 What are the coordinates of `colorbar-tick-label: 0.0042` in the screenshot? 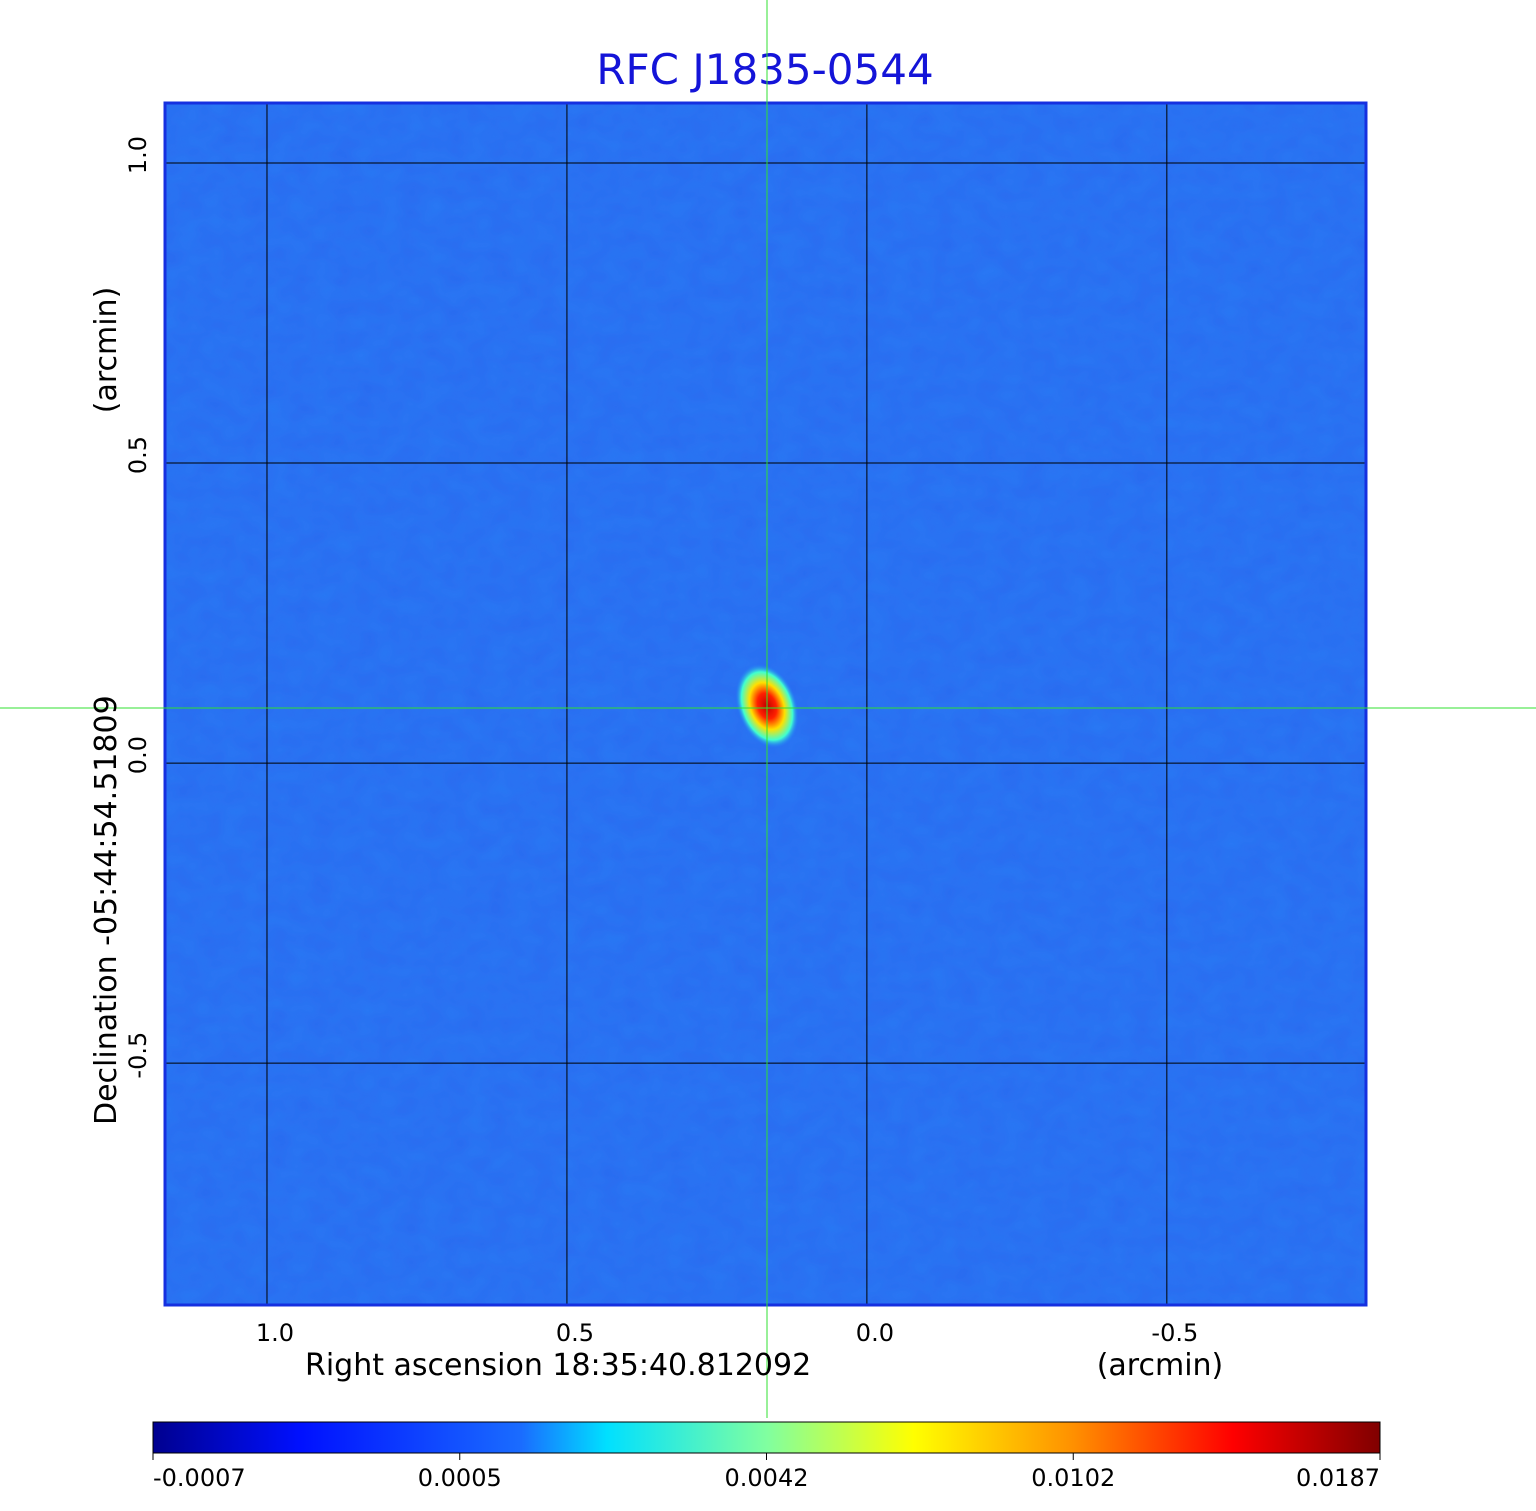 It's located at (767, 1478).